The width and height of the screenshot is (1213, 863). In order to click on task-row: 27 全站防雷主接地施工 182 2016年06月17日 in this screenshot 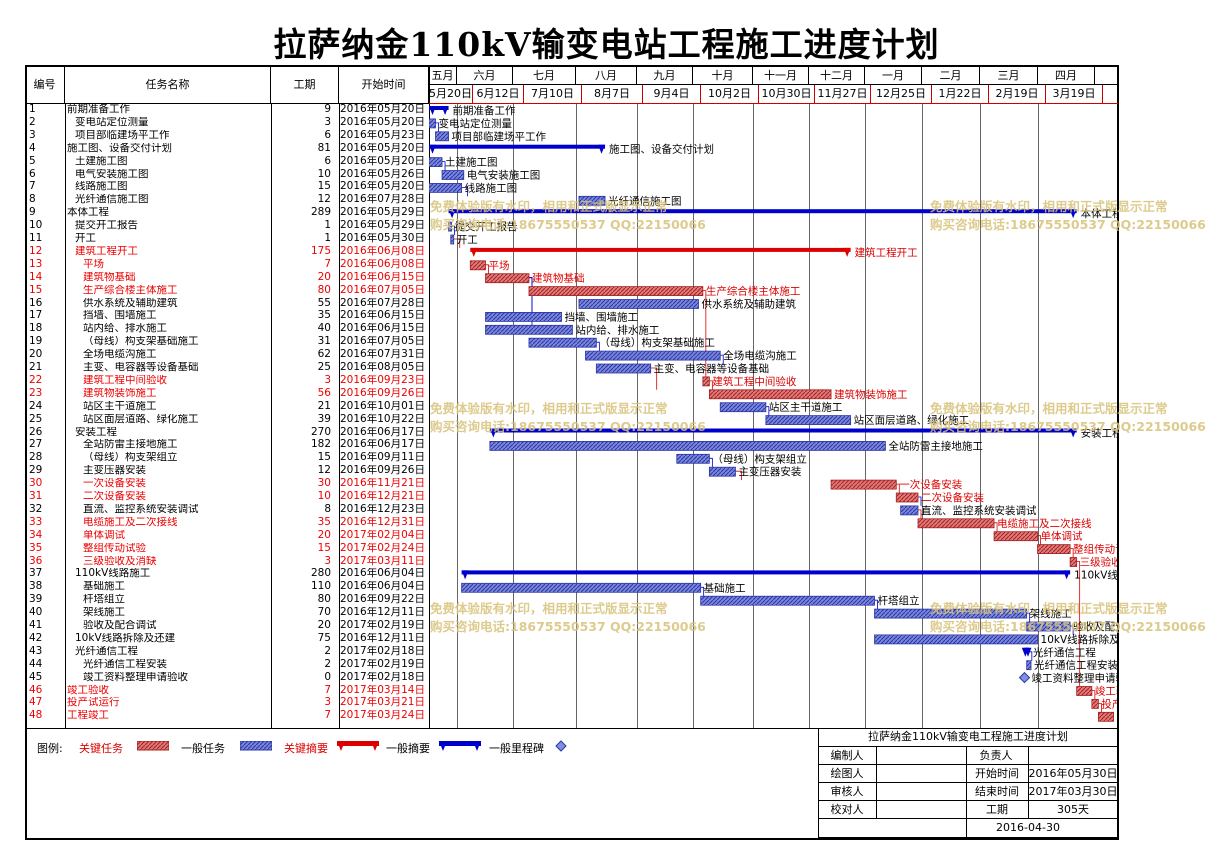, I will do `click(227, 445)`.